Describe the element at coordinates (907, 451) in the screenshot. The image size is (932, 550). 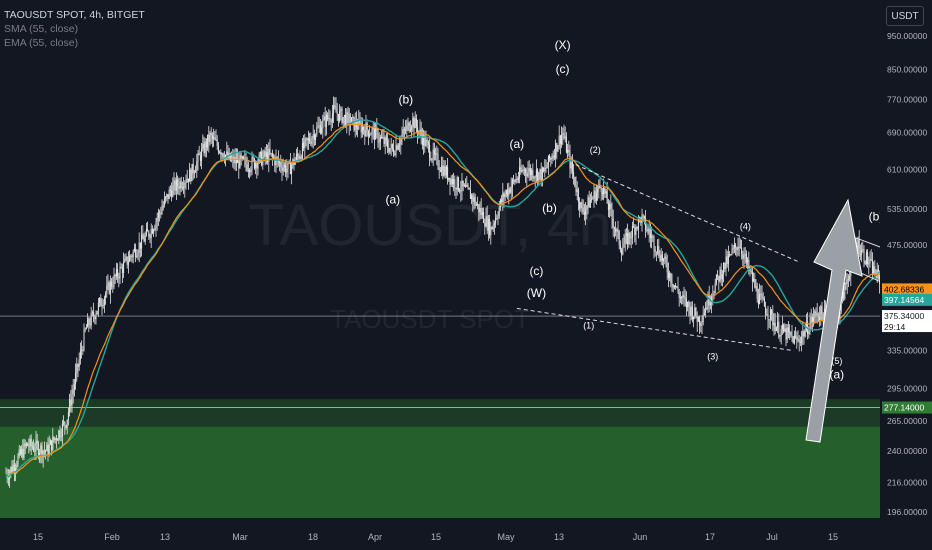
I see `y-tick-label: 240.00000` at that location.